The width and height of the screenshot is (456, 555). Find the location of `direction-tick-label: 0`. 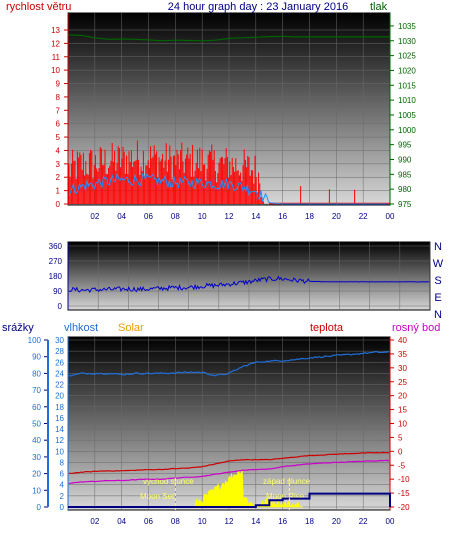

direction-tick-label: 0 is located at coordinates (60, 306).